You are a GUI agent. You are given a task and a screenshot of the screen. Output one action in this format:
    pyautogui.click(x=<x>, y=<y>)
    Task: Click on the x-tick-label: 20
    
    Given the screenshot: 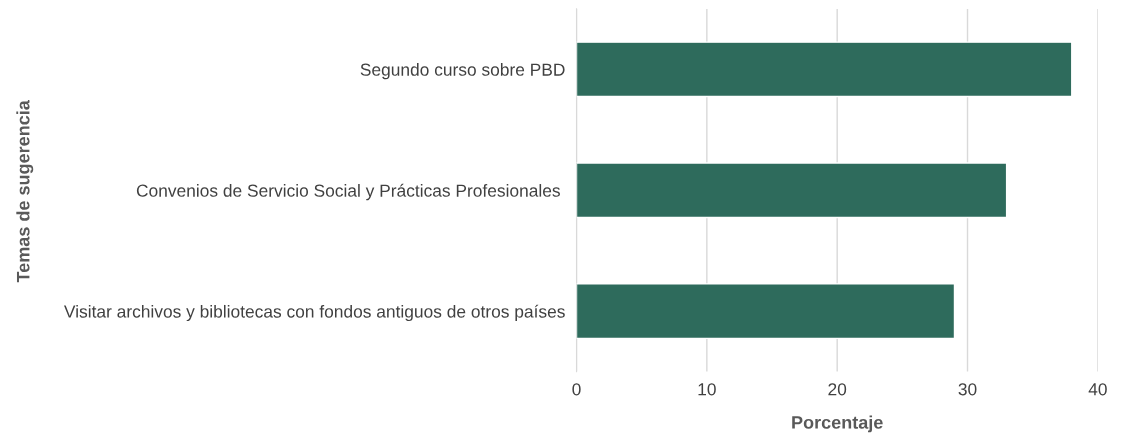 What is the action you would take?
    pyautogui.click(x=837, y=389)
    